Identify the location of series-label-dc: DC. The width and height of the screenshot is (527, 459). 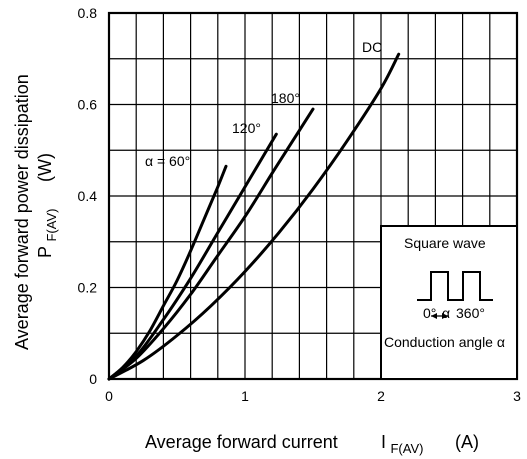
(372, 47).